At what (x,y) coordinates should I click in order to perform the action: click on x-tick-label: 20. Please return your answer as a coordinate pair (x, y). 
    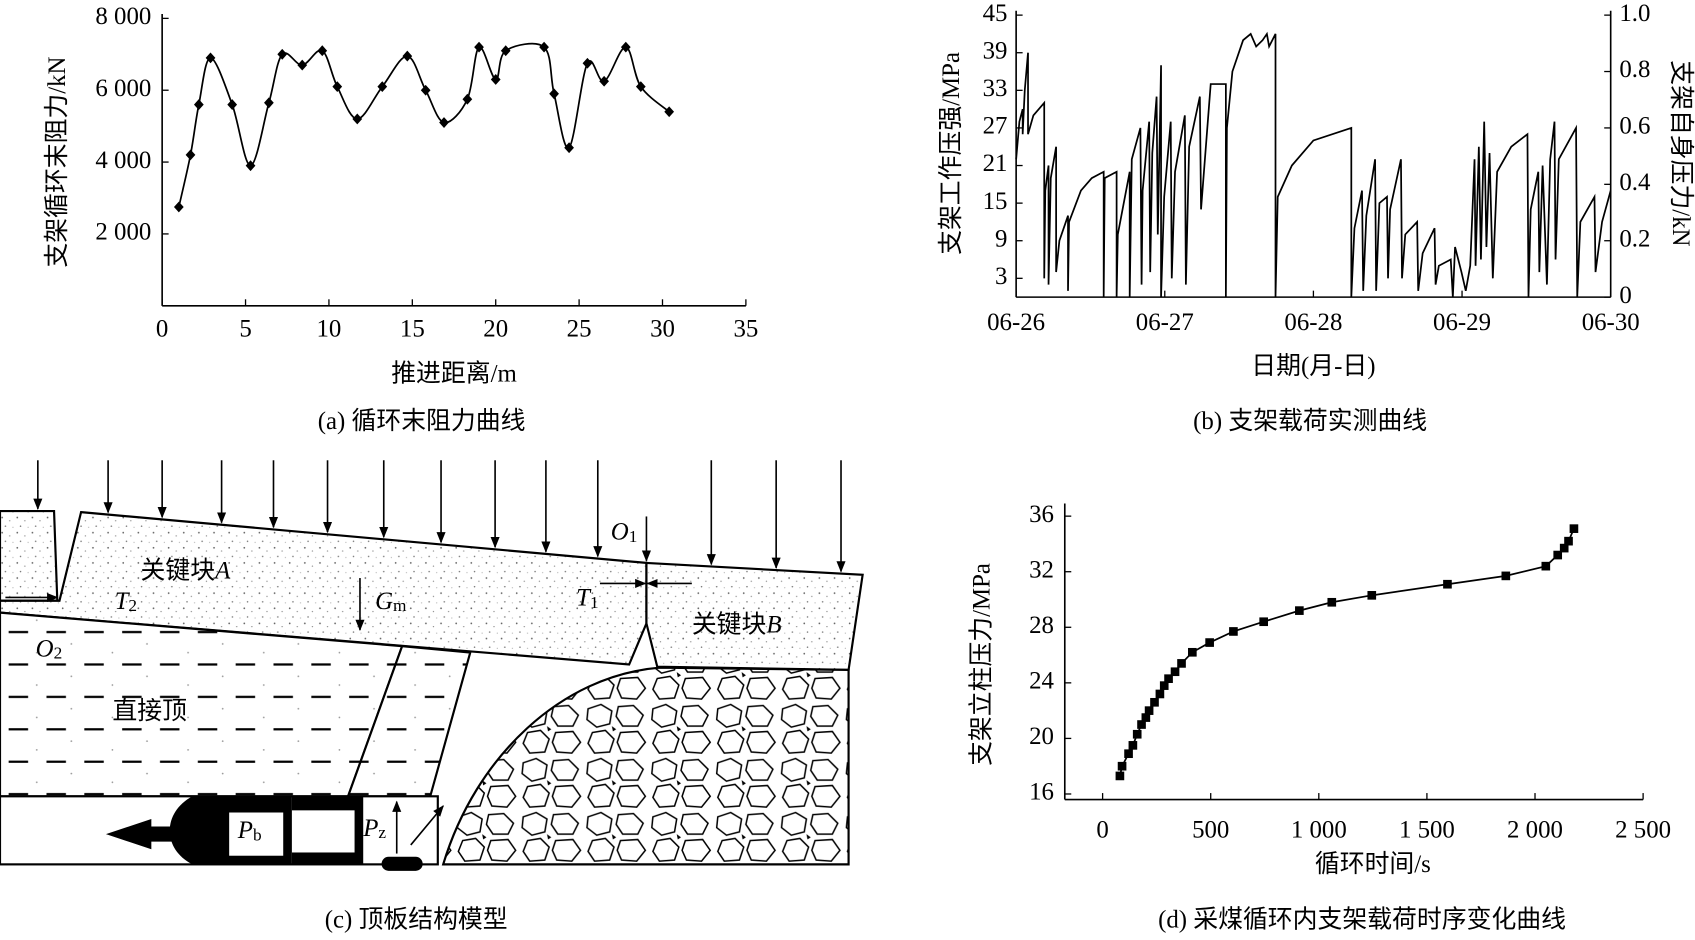
    Looking at the image, I should click on (495, 328).